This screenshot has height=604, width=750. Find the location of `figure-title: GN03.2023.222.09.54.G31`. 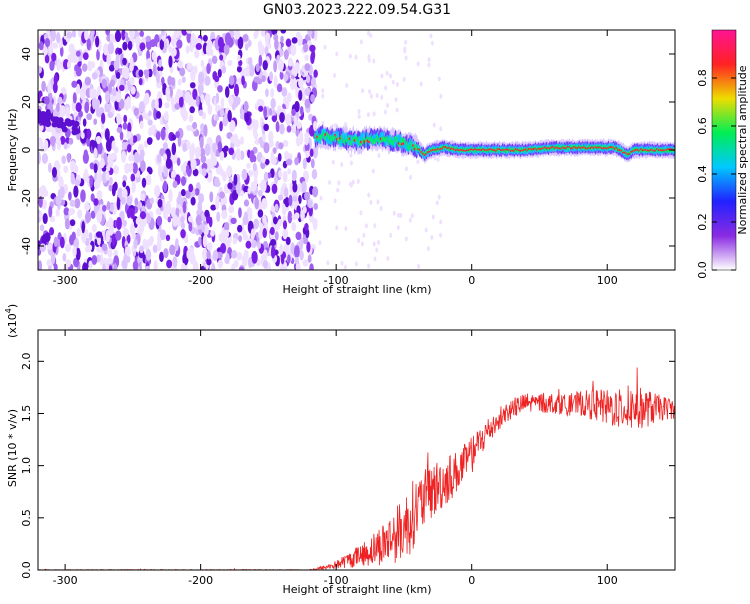

figure-title: GN03.2023.222.09.54.G31 is located at coordinates (357, 10).